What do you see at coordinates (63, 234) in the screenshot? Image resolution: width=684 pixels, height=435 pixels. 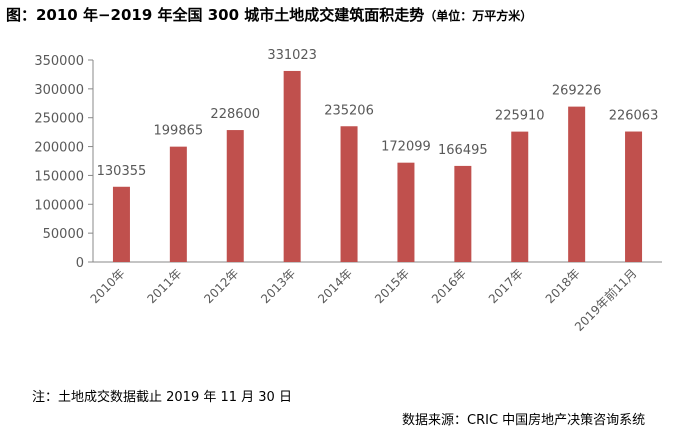 I see `y-tick-label: 50000` at bounding box center [63, 234].